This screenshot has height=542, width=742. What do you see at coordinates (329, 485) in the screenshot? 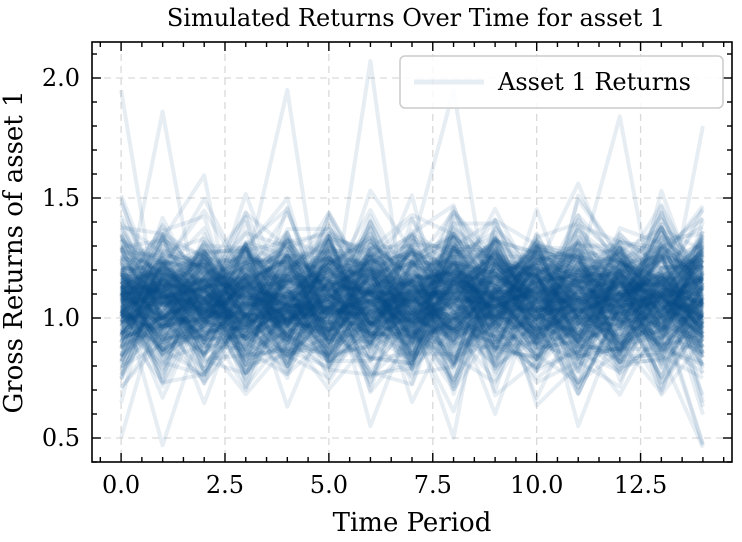
I see `x-tick-label: 5.0` at bounding box center [329, 485].